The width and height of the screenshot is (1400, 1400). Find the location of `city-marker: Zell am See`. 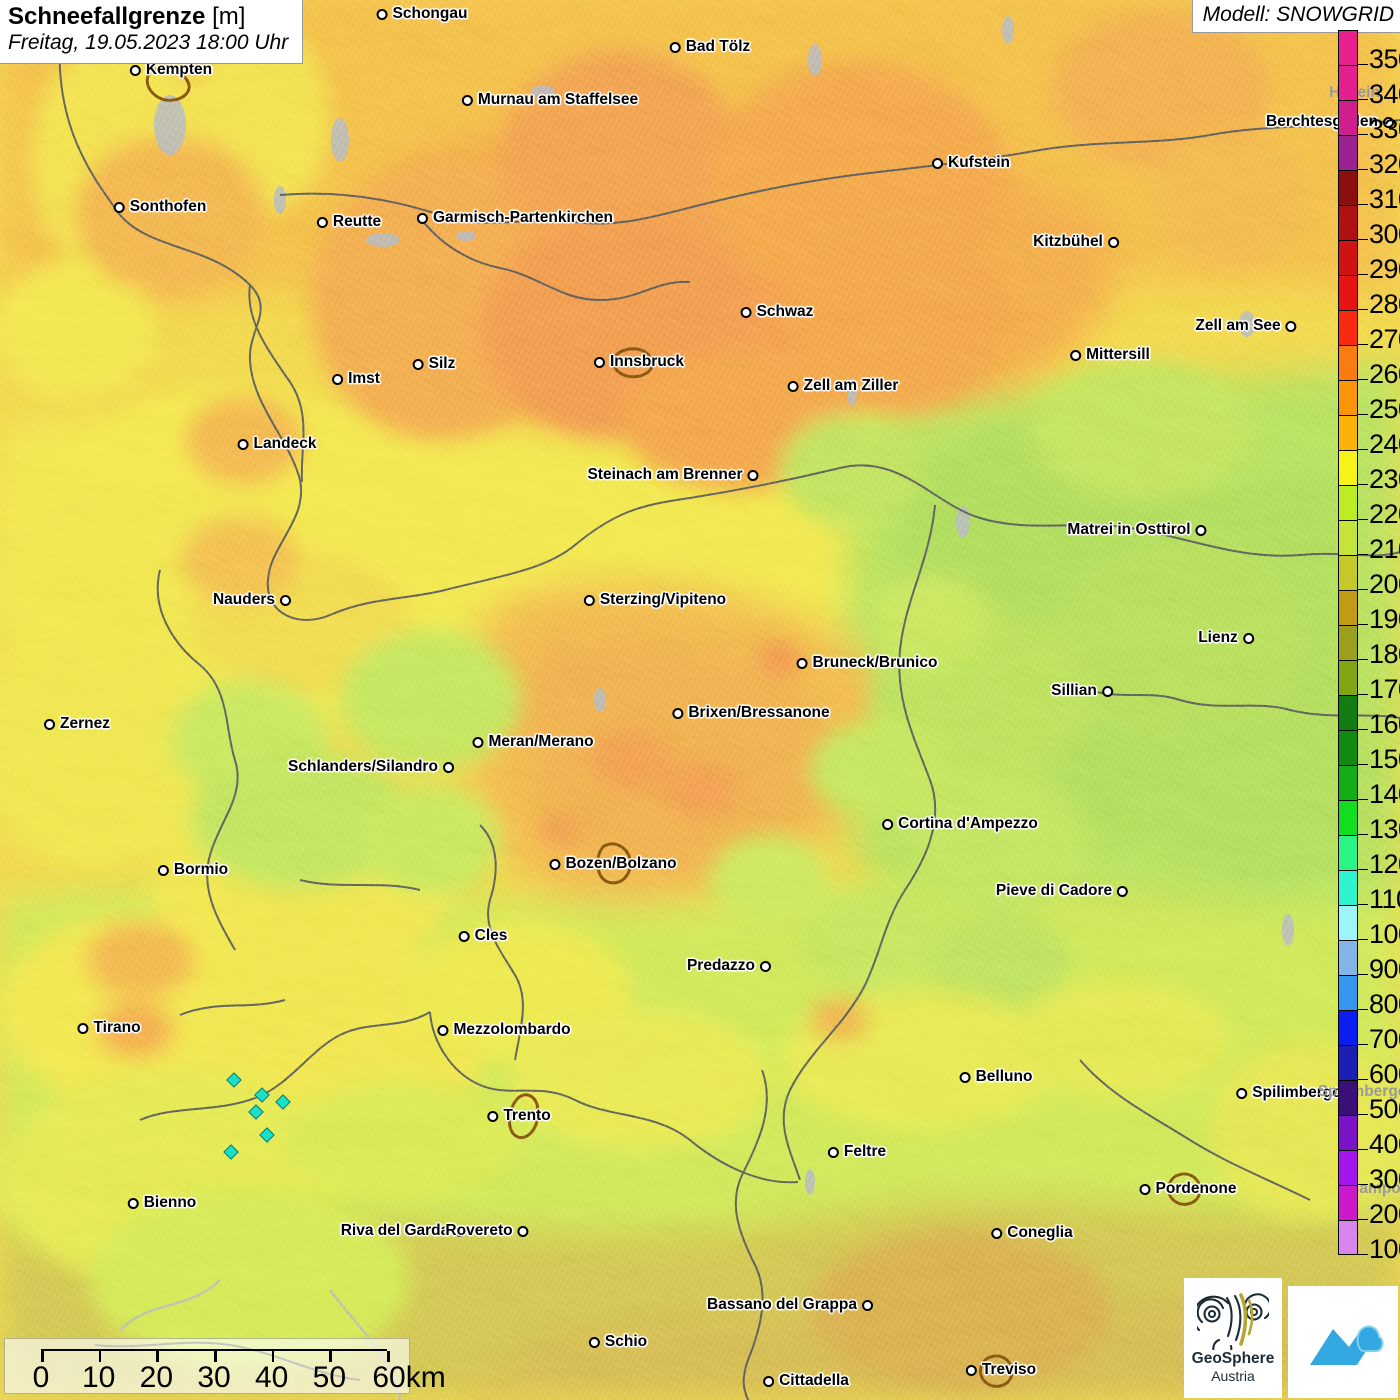

city-marker: Zell am See is located at coordinates (1246, 326).